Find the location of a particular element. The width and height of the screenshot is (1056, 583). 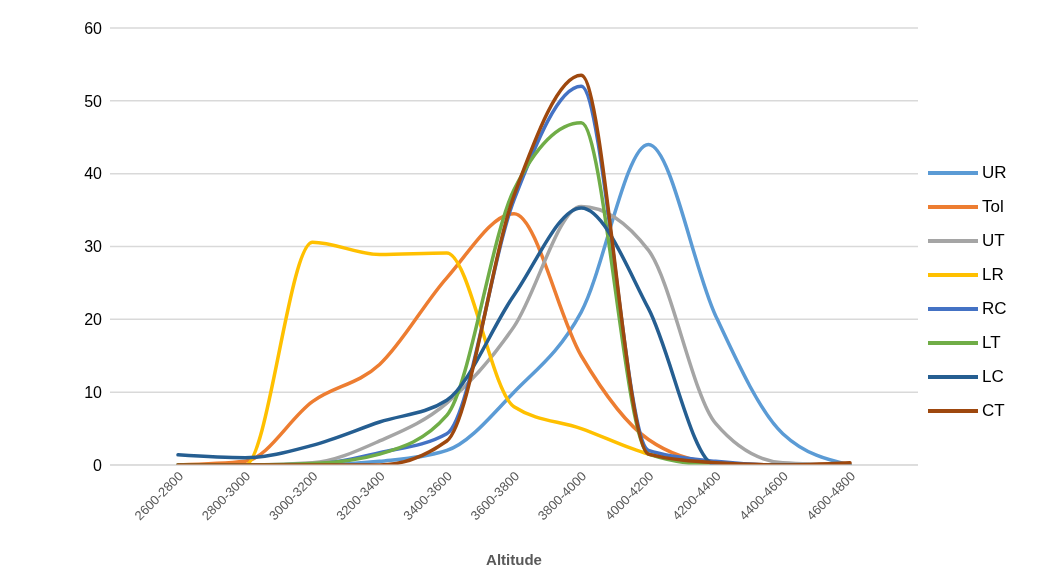

legend-label: LR is located at coordinates (993, 274).